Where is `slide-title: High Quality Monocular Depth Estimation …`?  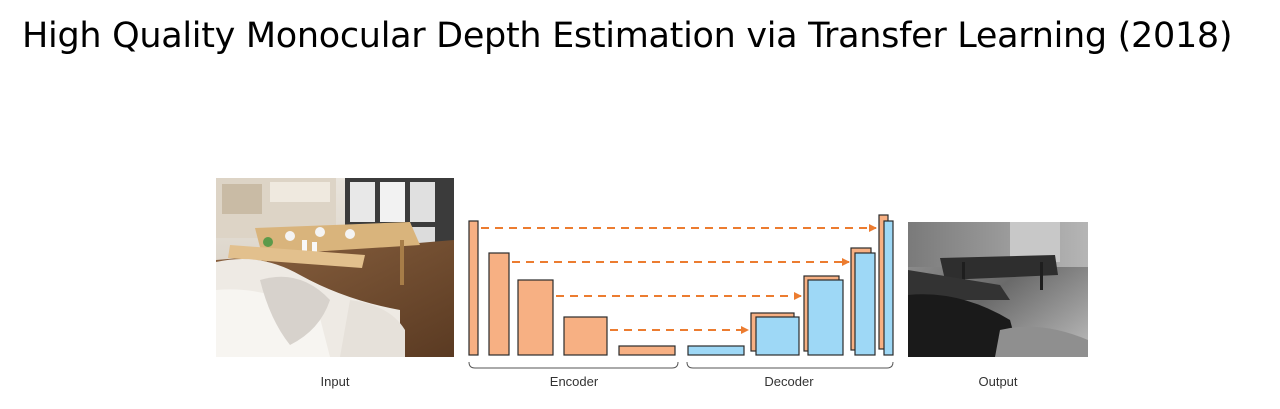
slide-title: High Quality Monocular Depth Estimation … is located at coordinates (627, 36).